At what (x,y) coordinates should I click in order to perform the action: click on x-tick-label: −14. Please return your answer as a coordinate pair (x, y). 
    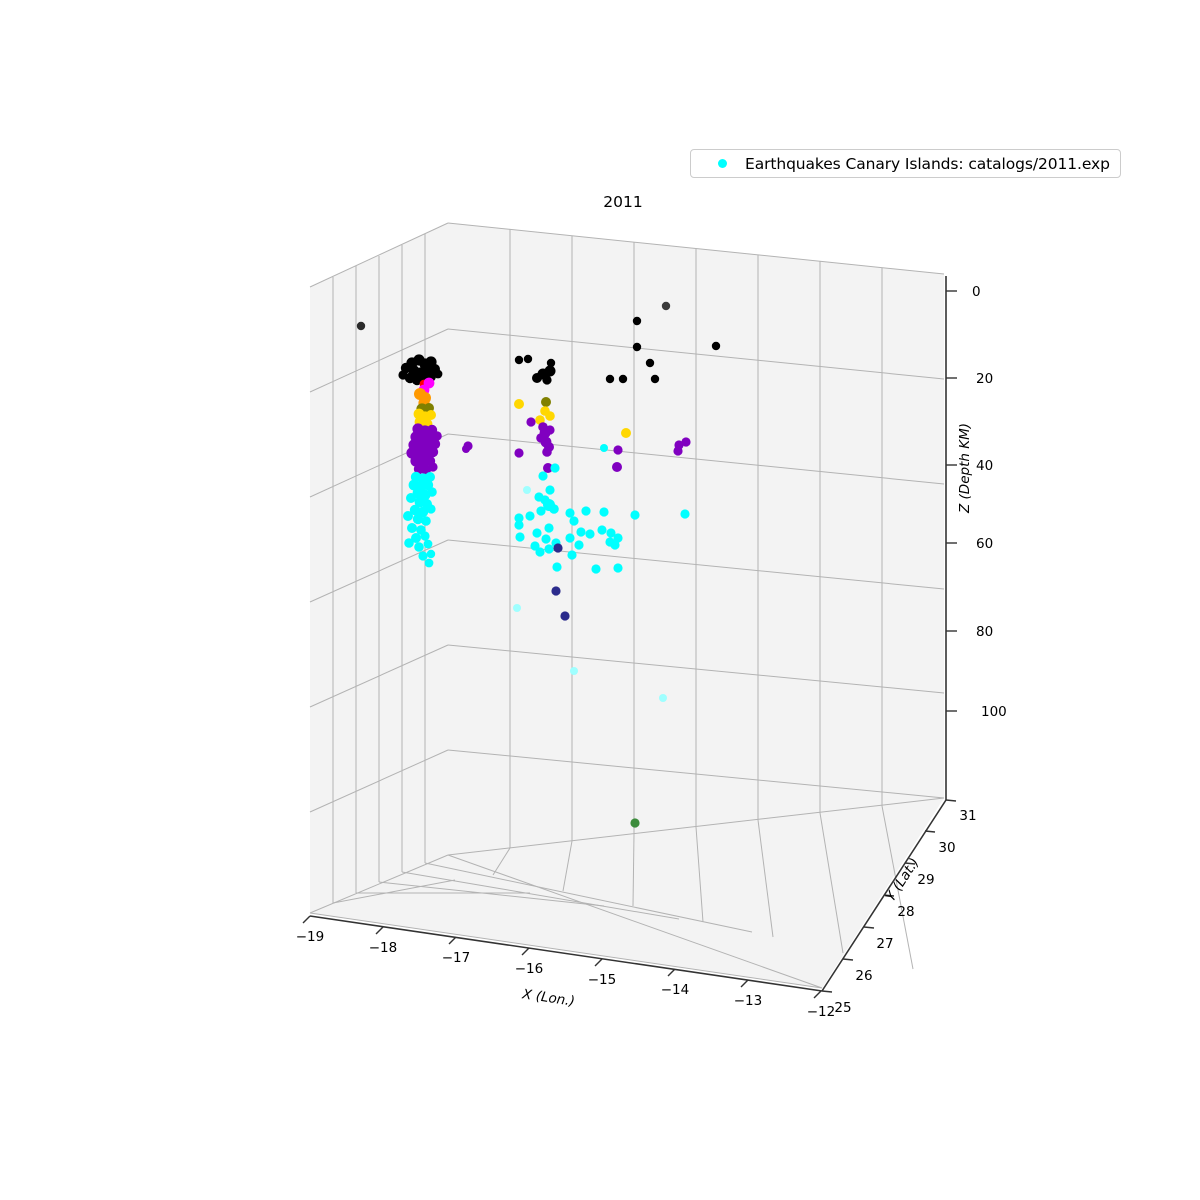
    Looking at the image, I should click on (675, 990).